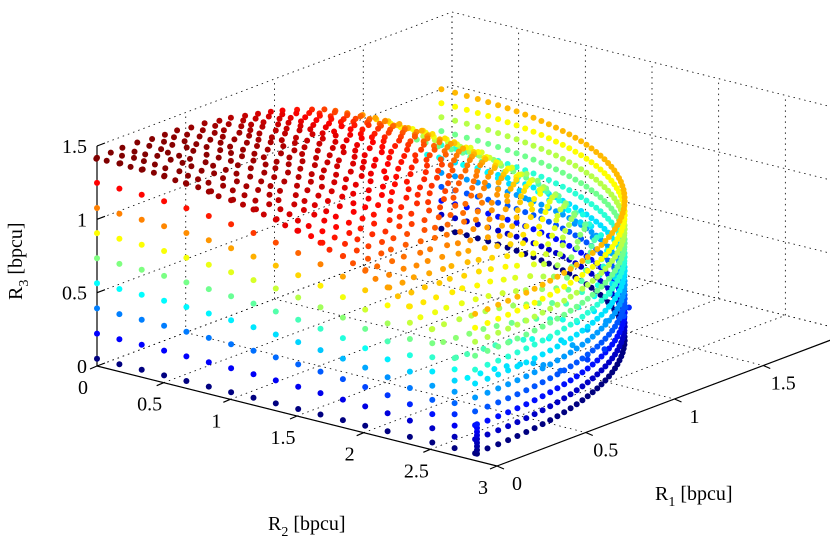  Describe the element at coordinates (640, 59) in the screenshot. I see `grid-line` at that location.